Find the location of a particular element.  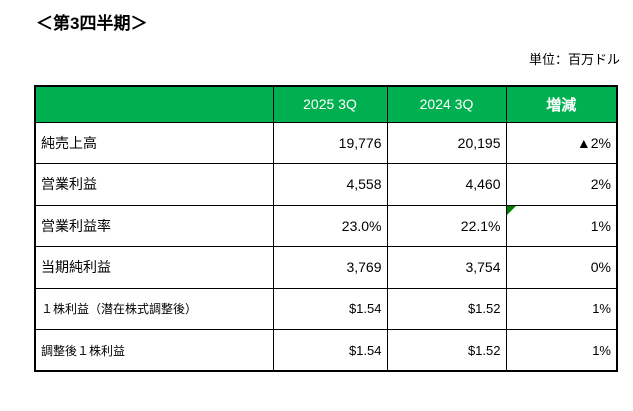

table-row-operating-margin: 営業利益率 23.0% 22.1% 1% is located at coordinates (326, 225).